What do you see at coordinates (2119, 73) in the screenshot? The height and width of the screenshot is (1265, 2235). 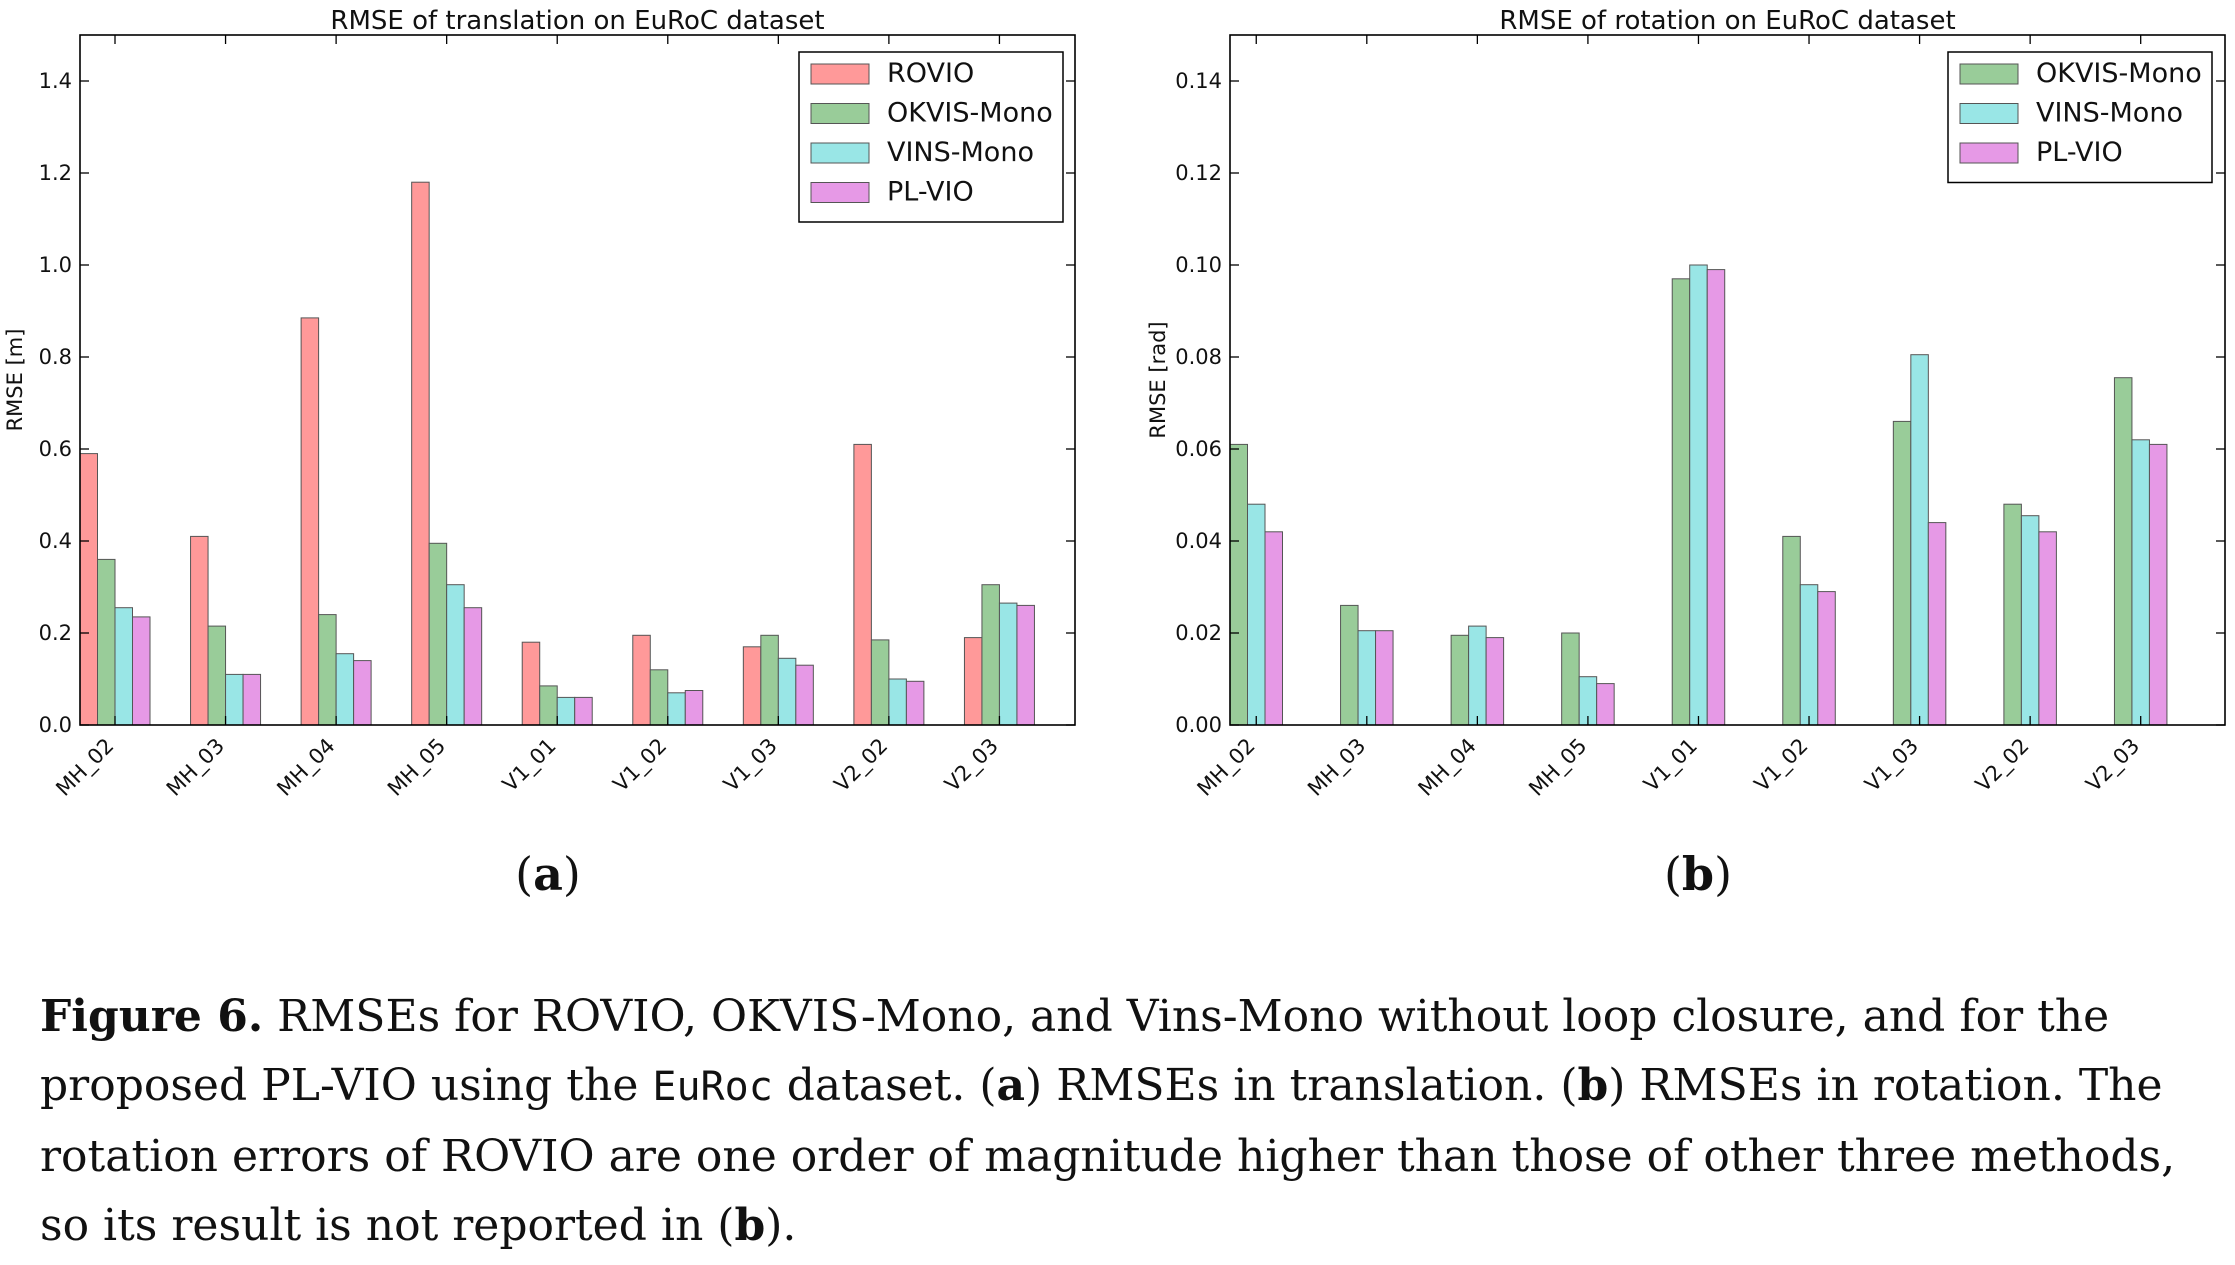 I see `panel-b-legend-label-okvis-mono: OKVIS-Mono` at bounding box center [2119, 73].